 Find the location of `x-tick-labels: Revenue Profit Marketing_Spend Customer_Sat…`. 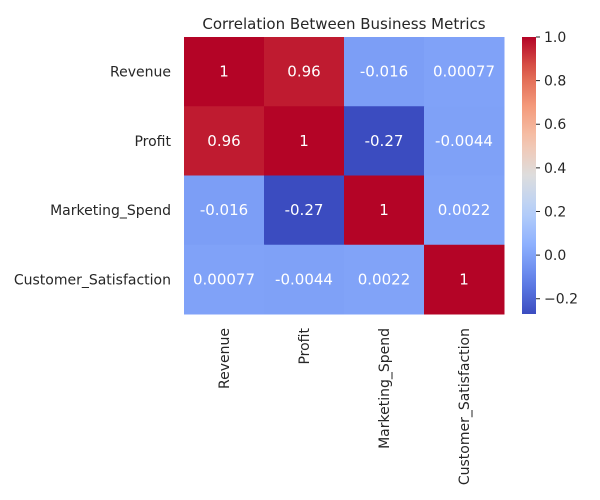

x-tick-labels: Revenue Profit Marketing_Spend Customer_Sat… is located at coordinates (345, 407).